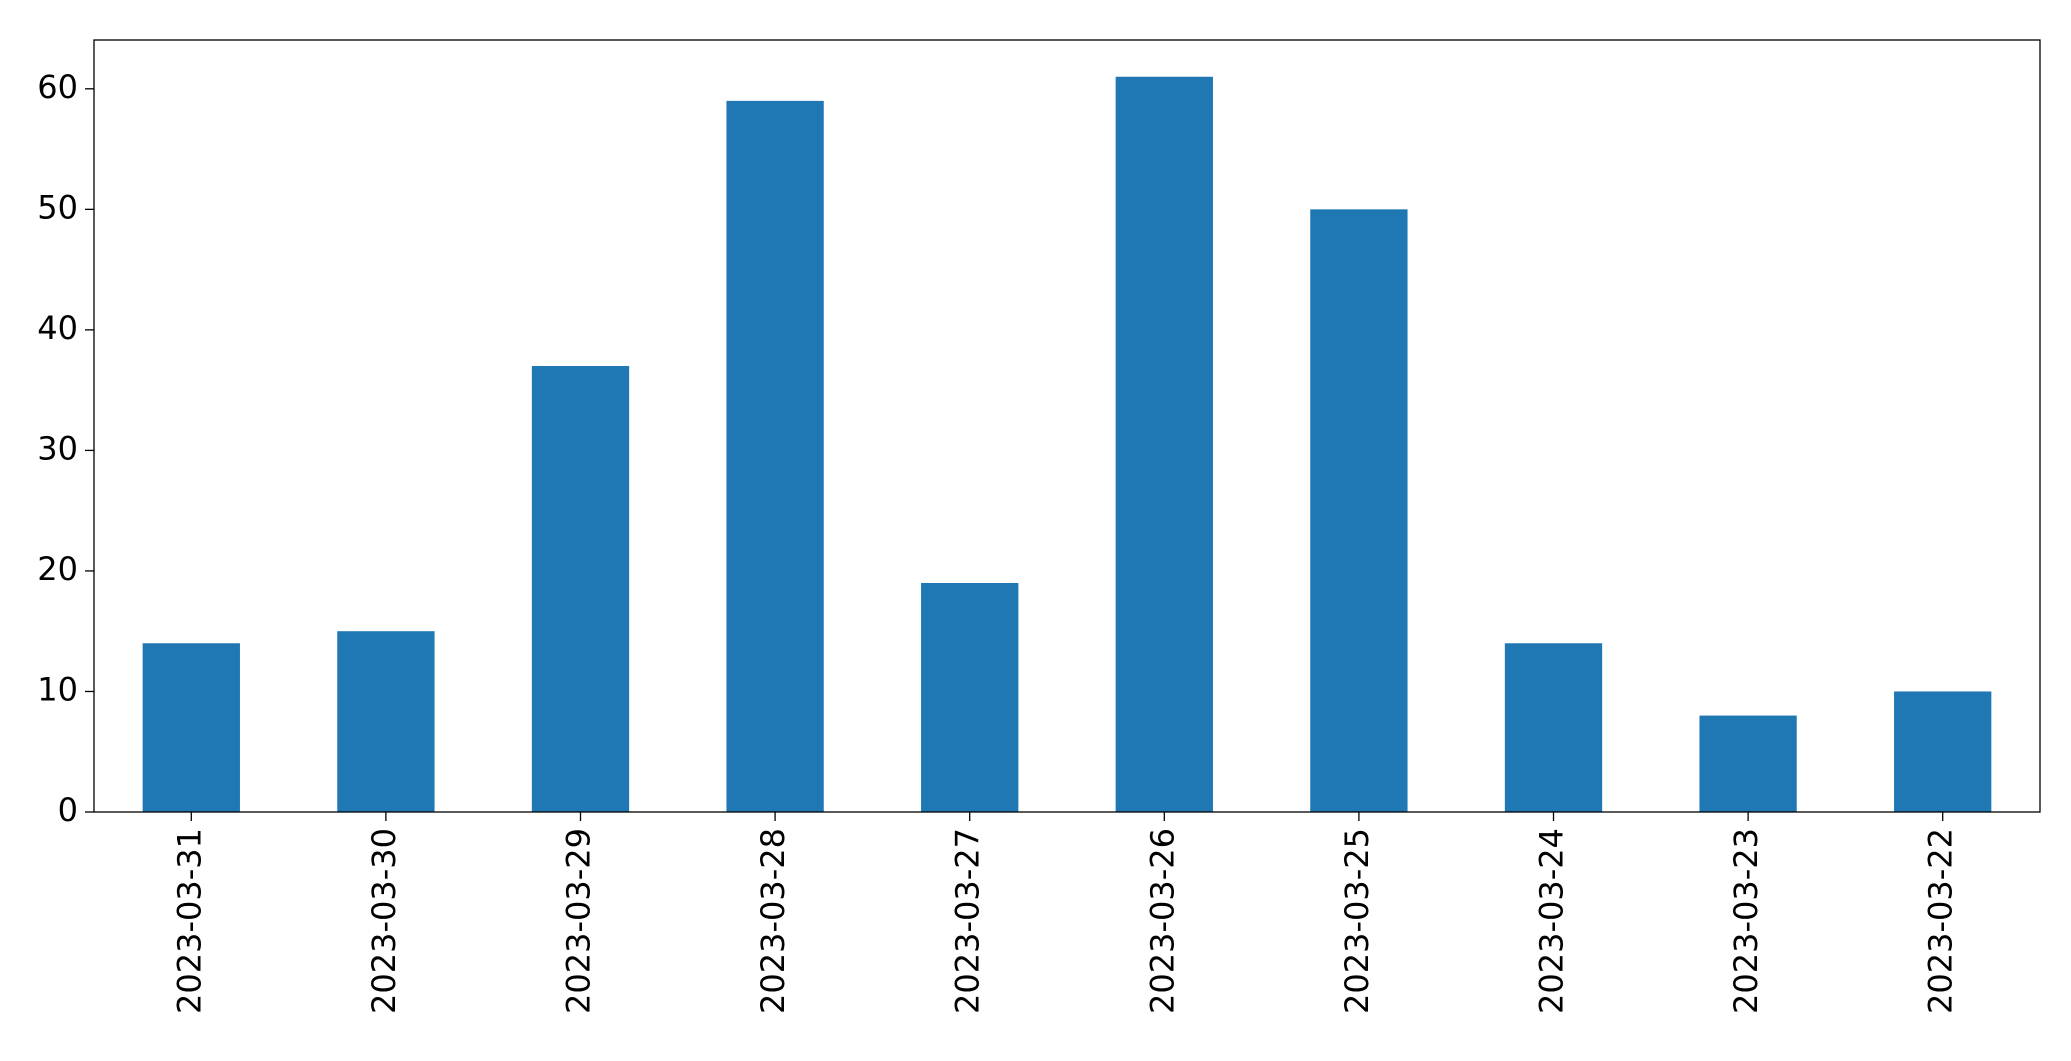  What do you see at coordinates (57, 328) in the screenshot?
I see `y-tick-label: 40` at bounding box center [57, 328].